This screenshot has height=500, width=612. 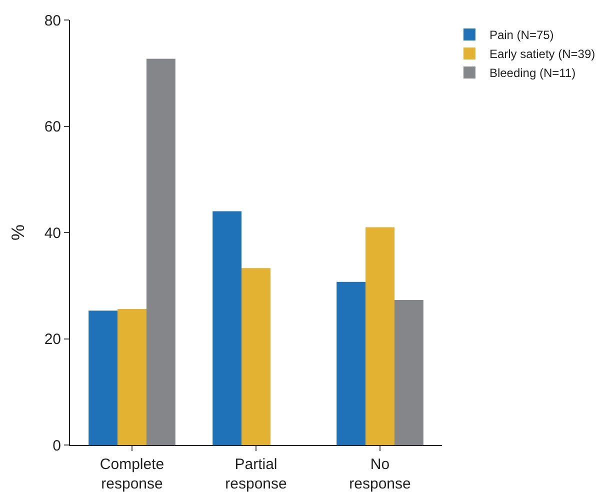 I want to click on y-tick-label: 0, so click(x=56, y=445).